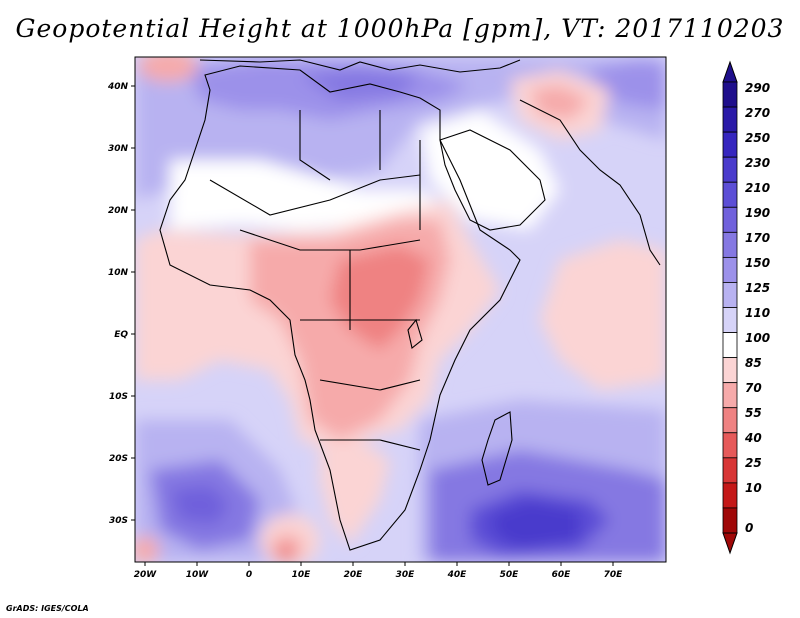 This screenshot has width=800, height=618. Describe the element at coordinates (753, 388) in the screenshot. I see `colorbar-label: 70` at that location.